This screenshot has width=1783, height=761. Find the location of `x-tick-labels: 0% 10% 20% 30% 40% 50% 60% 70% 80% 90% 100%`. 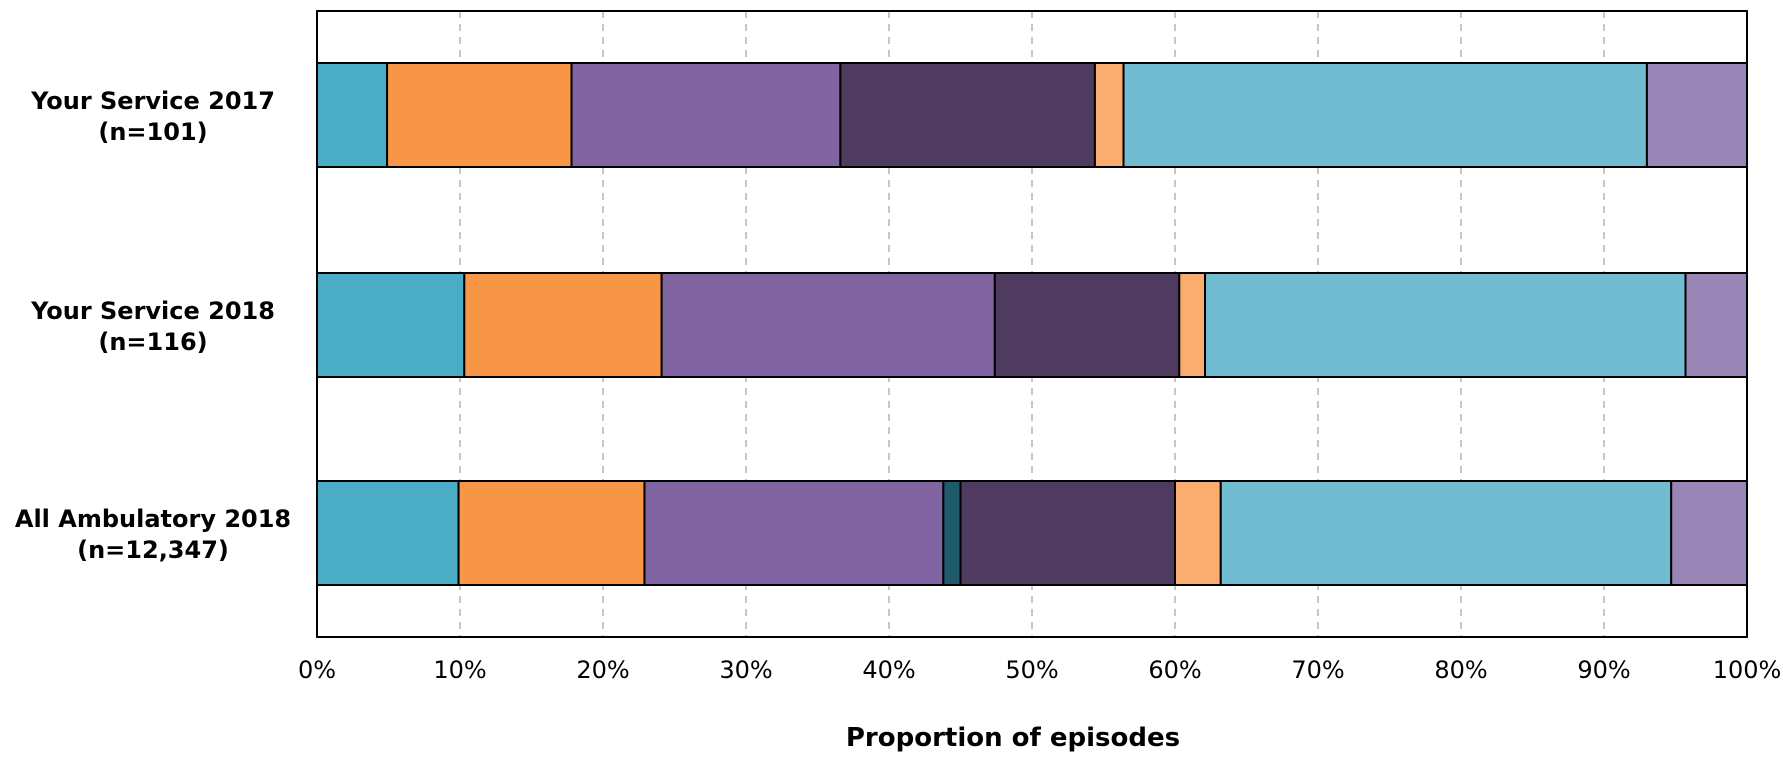

x-tick-labels: 0% 10% 20% 30% 40% 50% 60% 70% 80% 90% 100% is located at coordinates (1039, 670).